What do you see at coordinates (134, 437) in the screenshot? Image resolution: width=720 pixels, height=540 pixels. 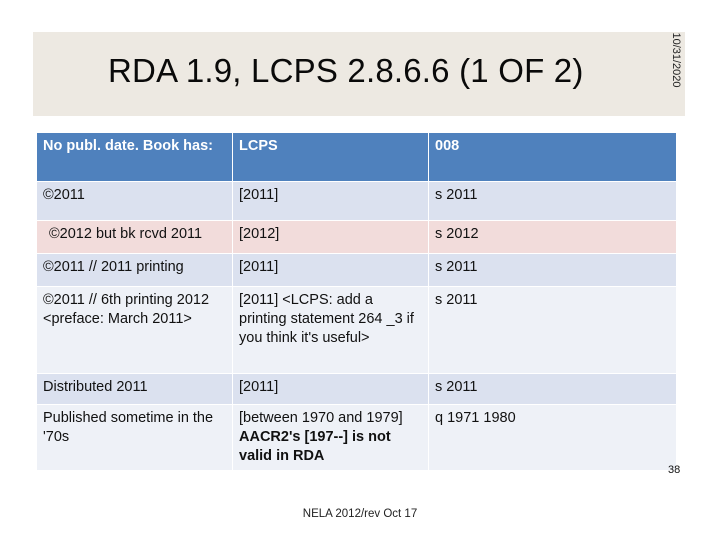 I see `cell-book-has: Published sometime in the '70s` at bounding box center [134, 437].